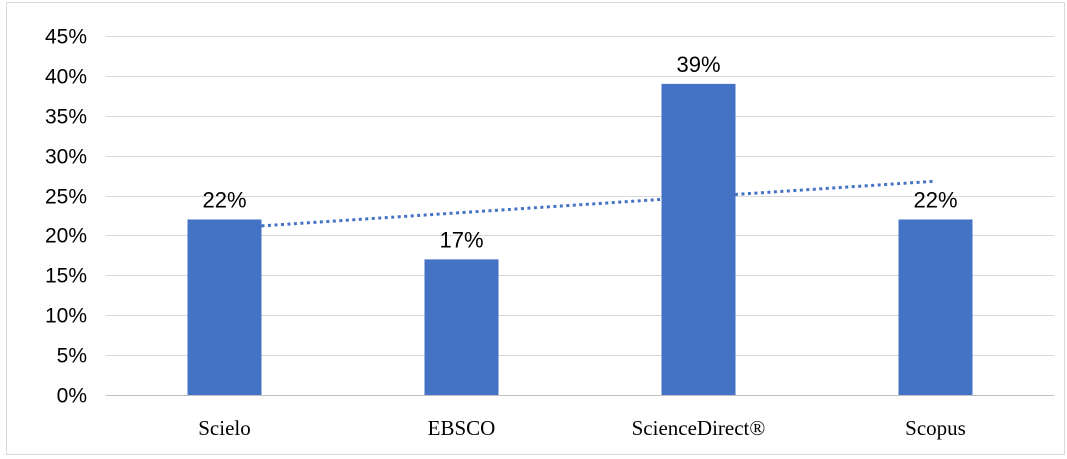  Describe the element at coordinates (699, 428) in the screenshot. I see `x-tick-label: ScienceDirect®` at that location.